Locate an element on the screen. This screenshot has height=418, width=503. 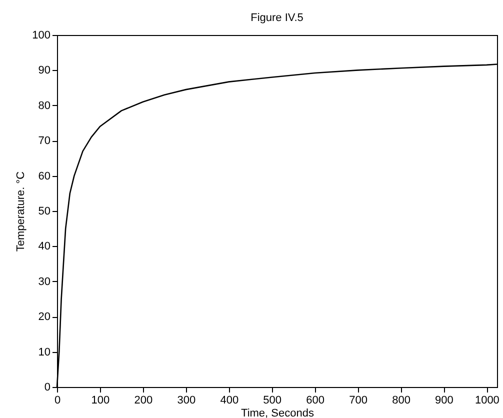
x-tick-label: 800 is located at coordinates (401, 400).